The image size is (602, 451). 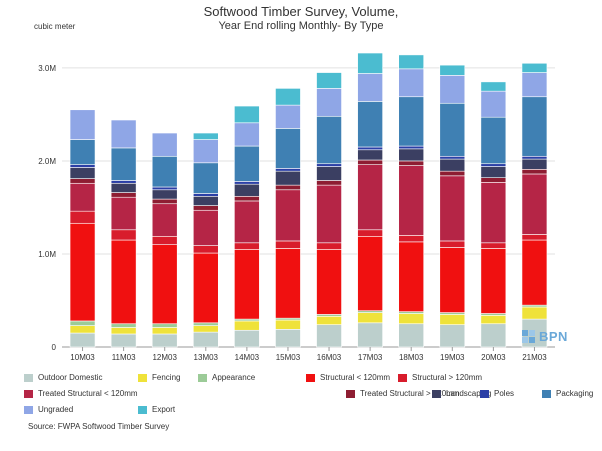 I want to click on legend-item: Outdoor Domestic, so click(x=63, y=377).